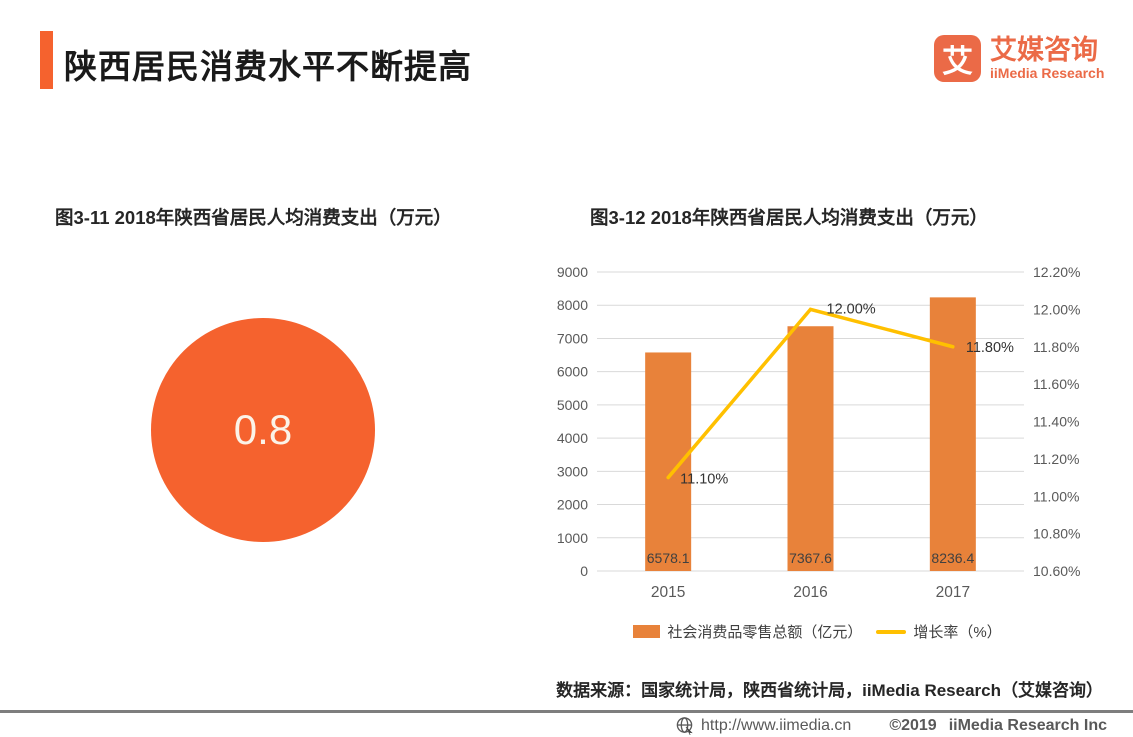 The image size is (1133, 737). I want to click on legend-bar-label: 社会消费品零售总额（亿元）, so click(765, 632).